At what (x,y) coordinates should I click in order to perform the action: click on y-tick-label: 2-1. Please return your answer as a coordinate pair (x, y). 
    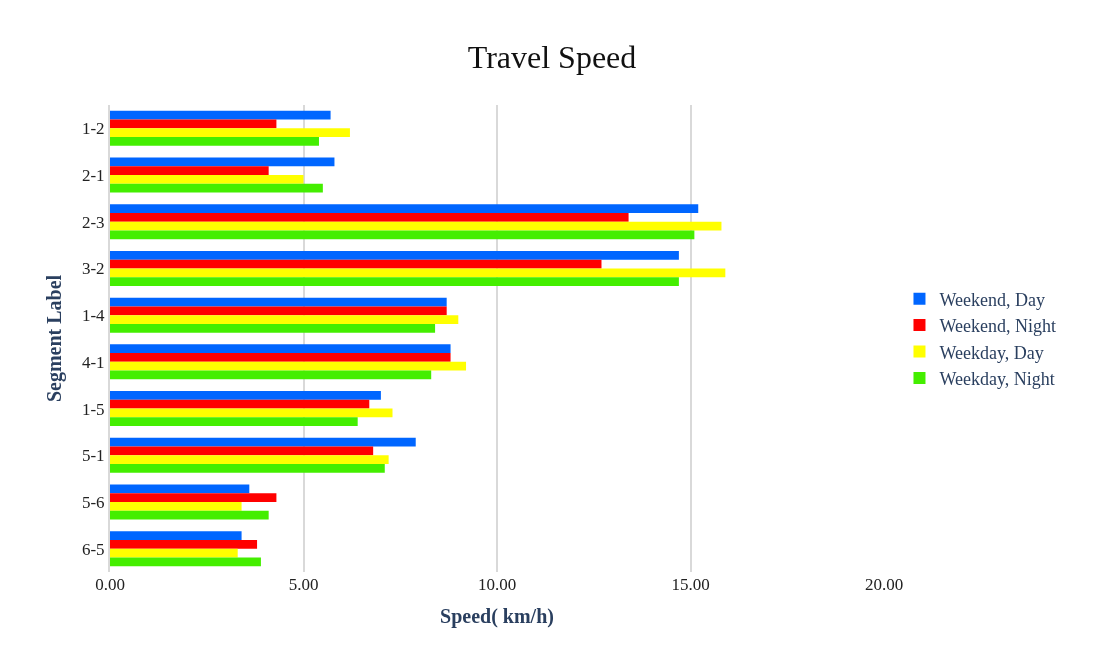
    Looking at the image, I should click on (93, 175).